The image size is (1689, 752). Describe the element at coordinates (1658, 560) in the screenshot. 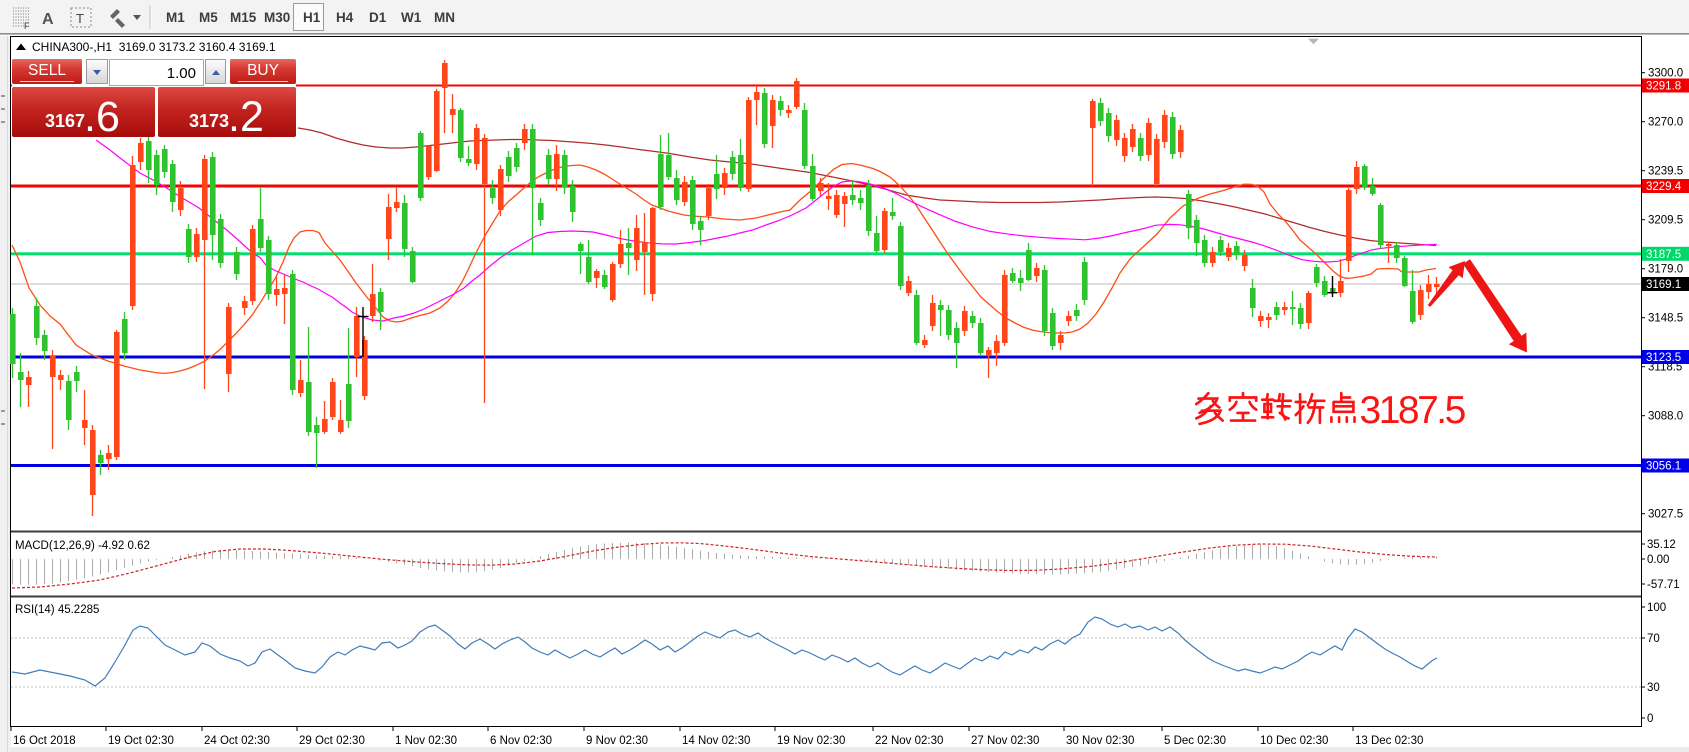

I see `svg-text: 0.00` at that location.